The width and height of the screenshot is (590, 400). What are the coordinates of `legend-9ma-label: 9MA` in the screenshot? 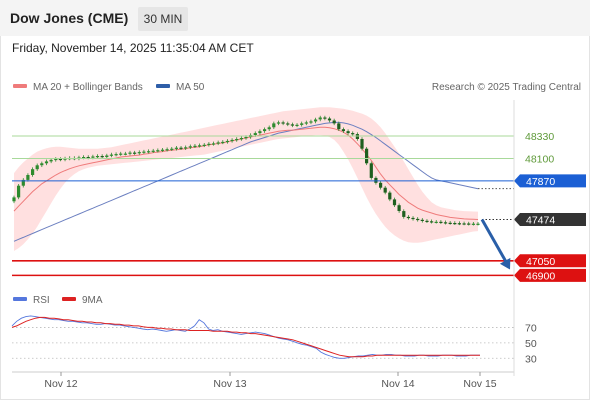 It's located at (92, 300).